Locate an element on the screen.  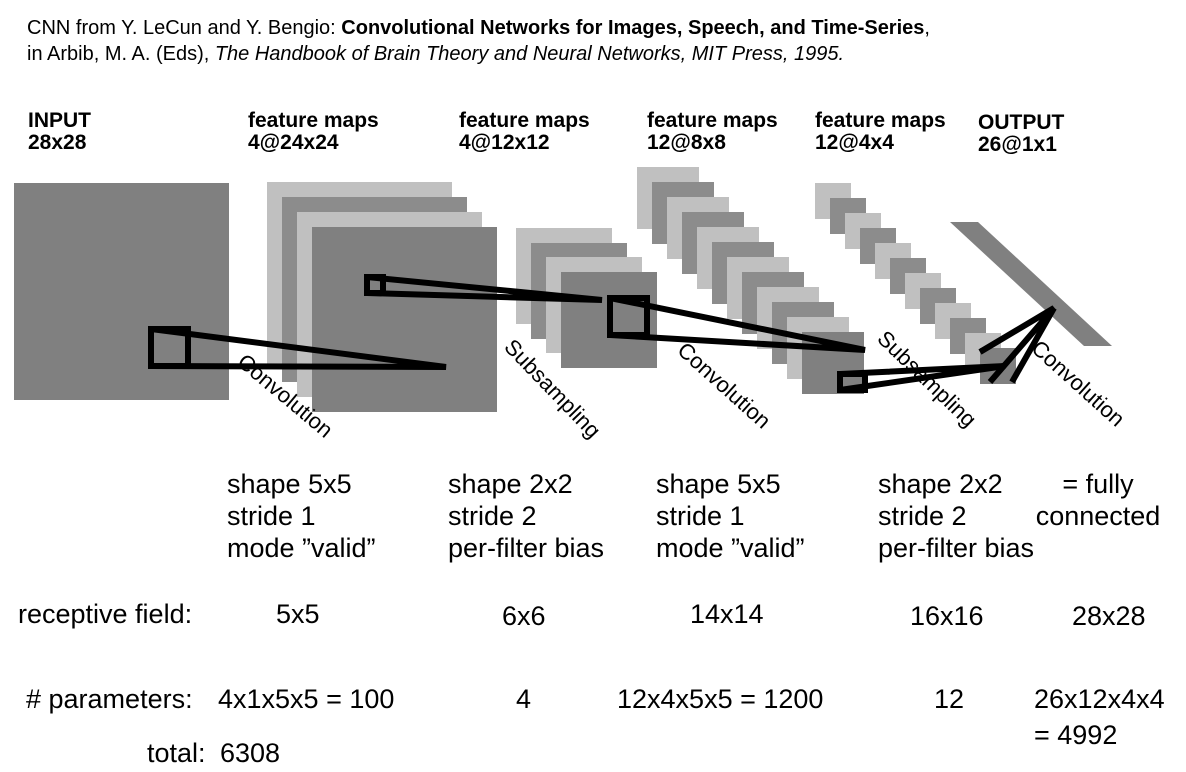
op-params-c3: shape 5x5 stride 1 mode ”valid” is located at coordinates (730, 516).